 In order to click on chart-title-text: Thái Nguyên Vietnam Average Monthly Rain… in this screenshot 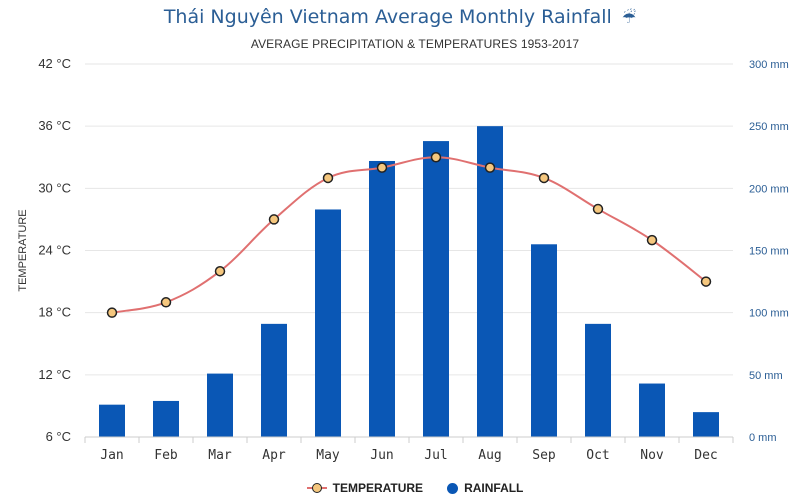, I will do `click(387, 17)`.